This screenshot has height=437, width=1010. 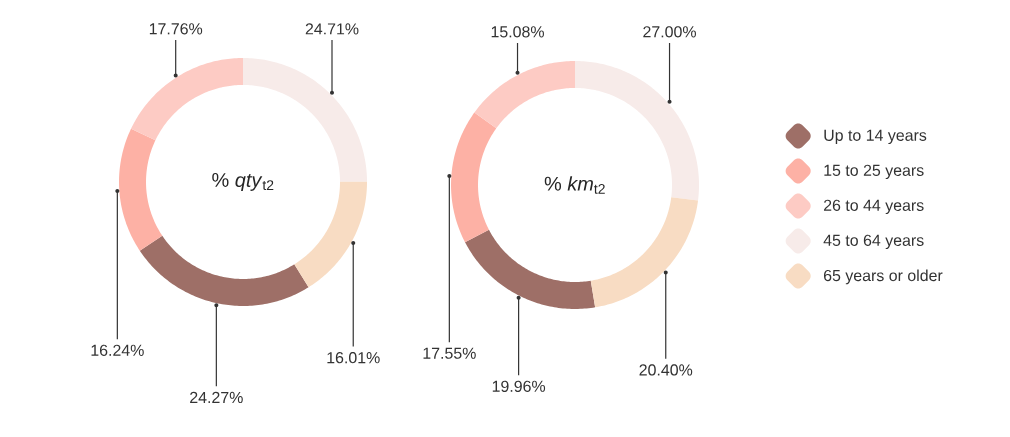 What do you see at coordinates (519, 386) in the screenshot?
I see `data-label: 19.96%` at bounding box center [519, 386].